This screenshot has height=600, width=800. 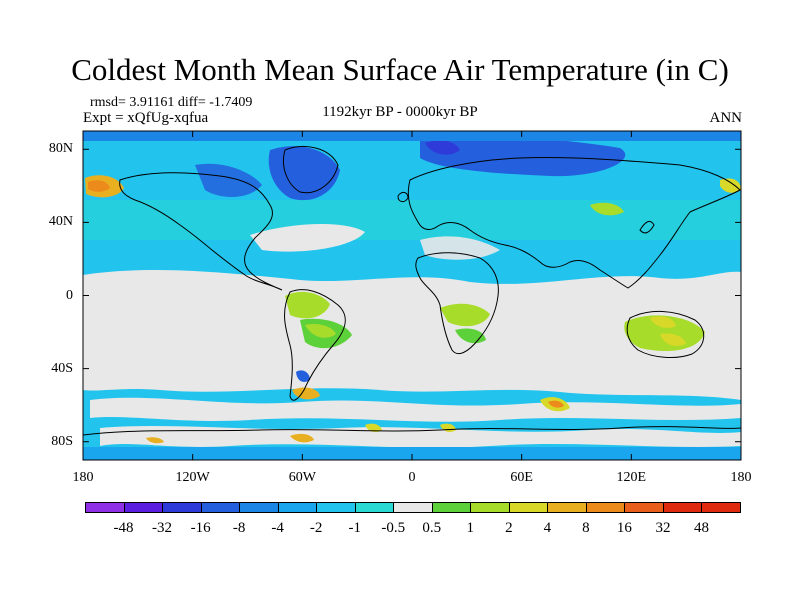 I want to click on colorbar-label: 1, so click(x=470, y=528).